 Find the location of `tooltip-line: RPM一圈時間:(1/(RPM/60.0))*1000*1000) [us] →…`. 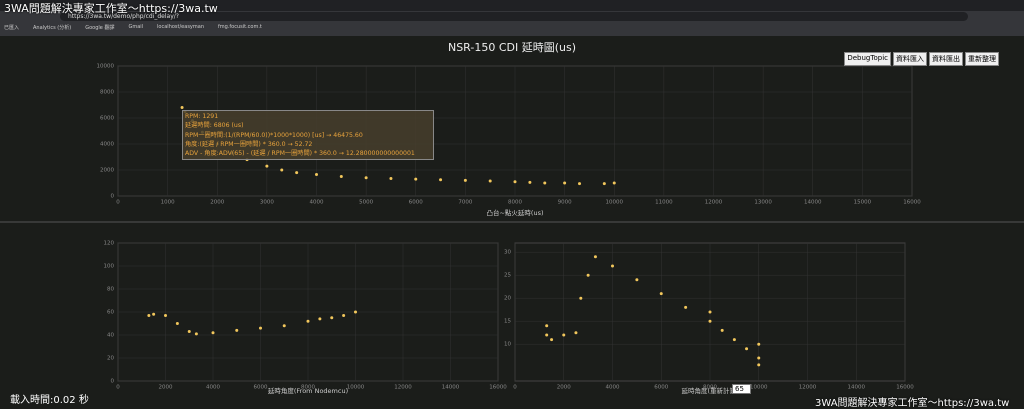

tooltip-line: RPM一圈時間:(1/(RPM/60.0))*1000*1000) [us] →… is located at coordinates (308, 135).